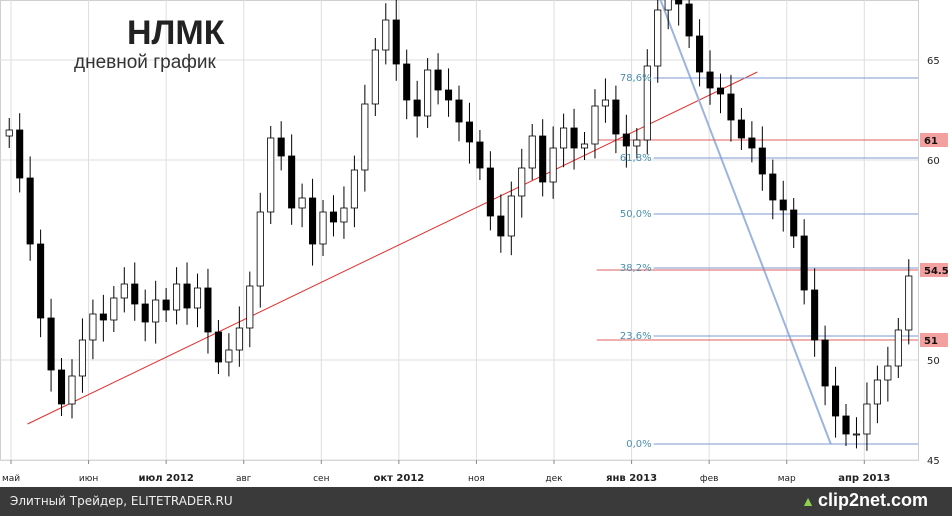 The image size is (952, 516). What do you see at coordinates (808, 501) in the screenshot?
I see `arrow-up-icon: ▲` at bounding box center [808, 501].